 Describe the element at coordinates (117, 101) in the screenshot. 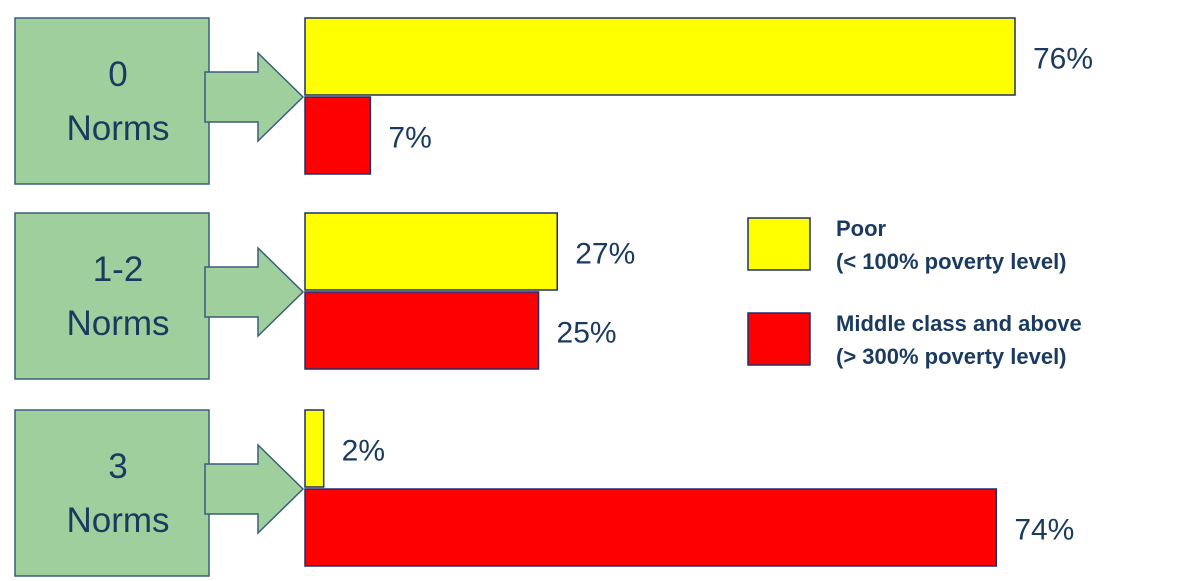

I see `category-label: 0 Norms` at that location.